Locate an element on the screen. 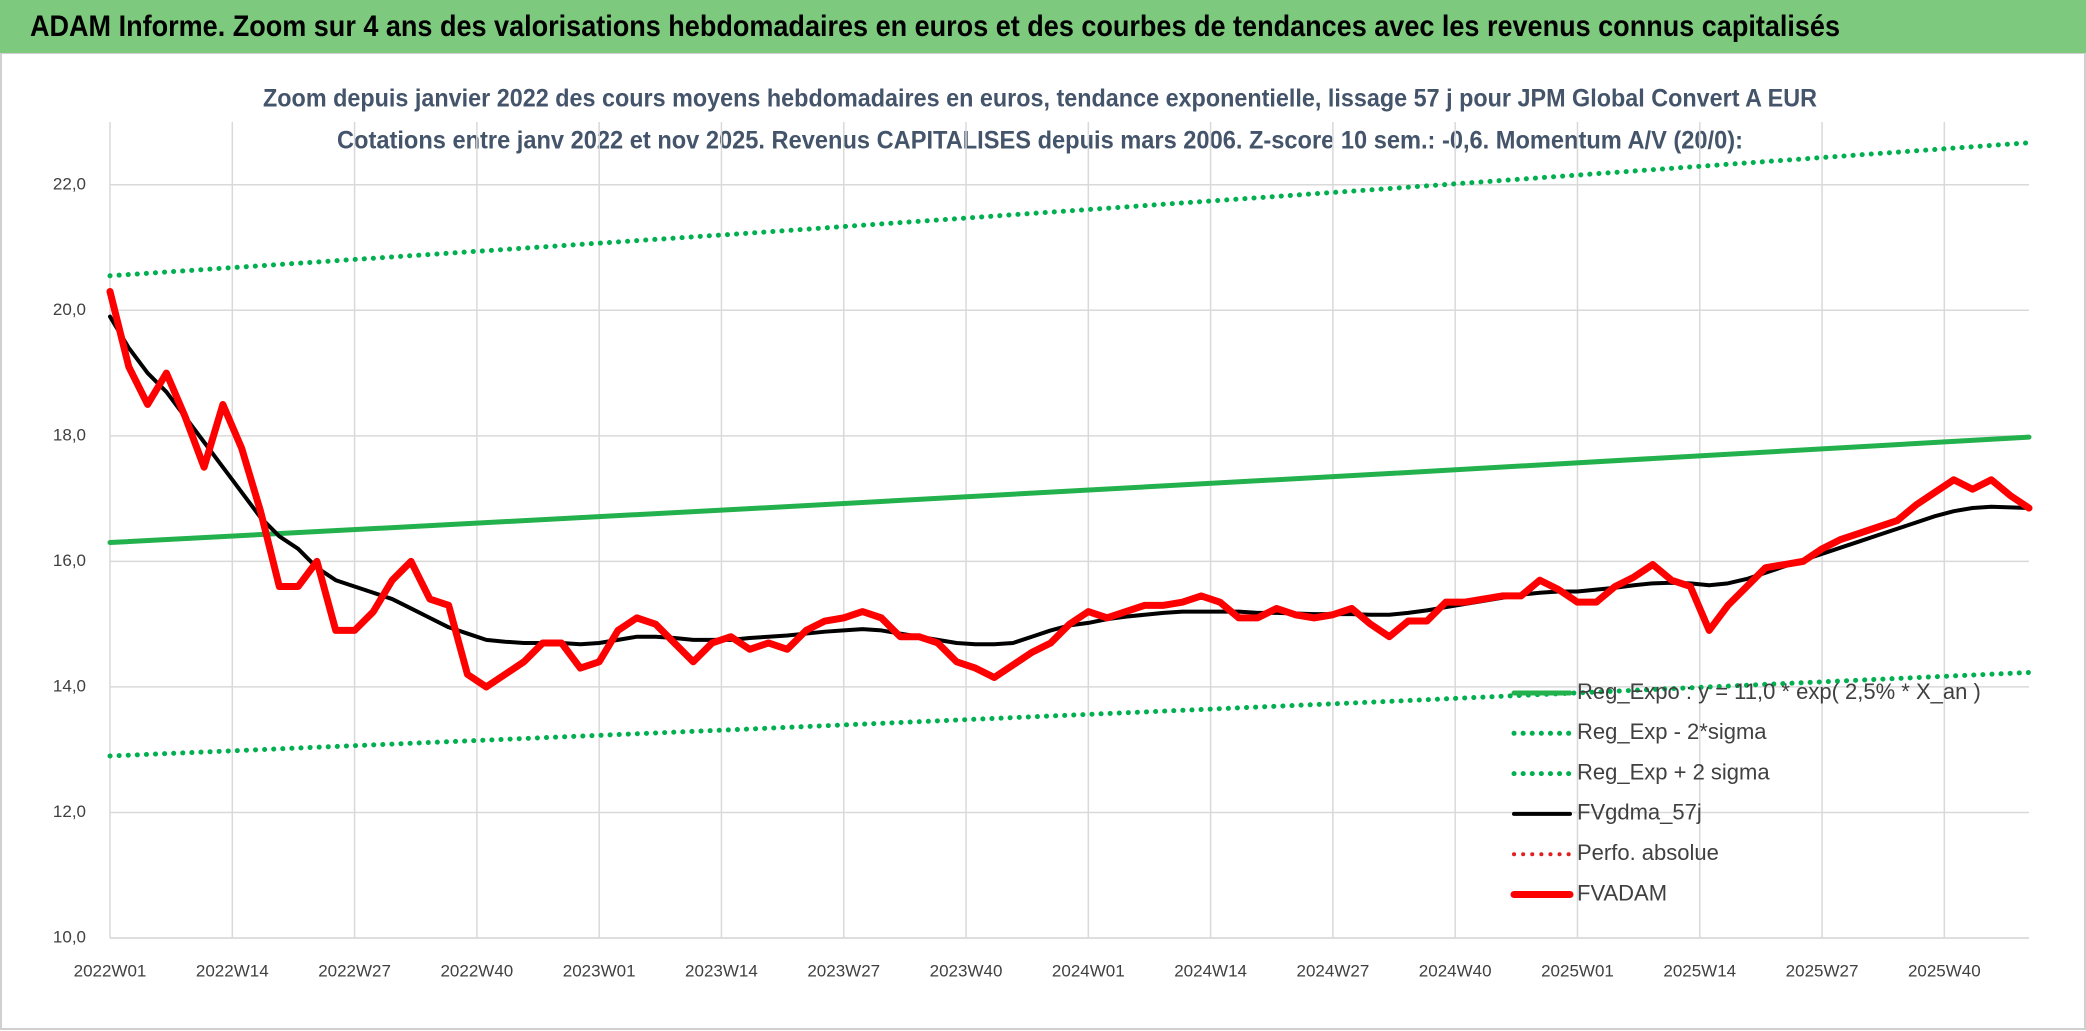 This screenshot has width=2086, height=1031. x-tick-label: 2022W27 is located at coordinates (354, 970).